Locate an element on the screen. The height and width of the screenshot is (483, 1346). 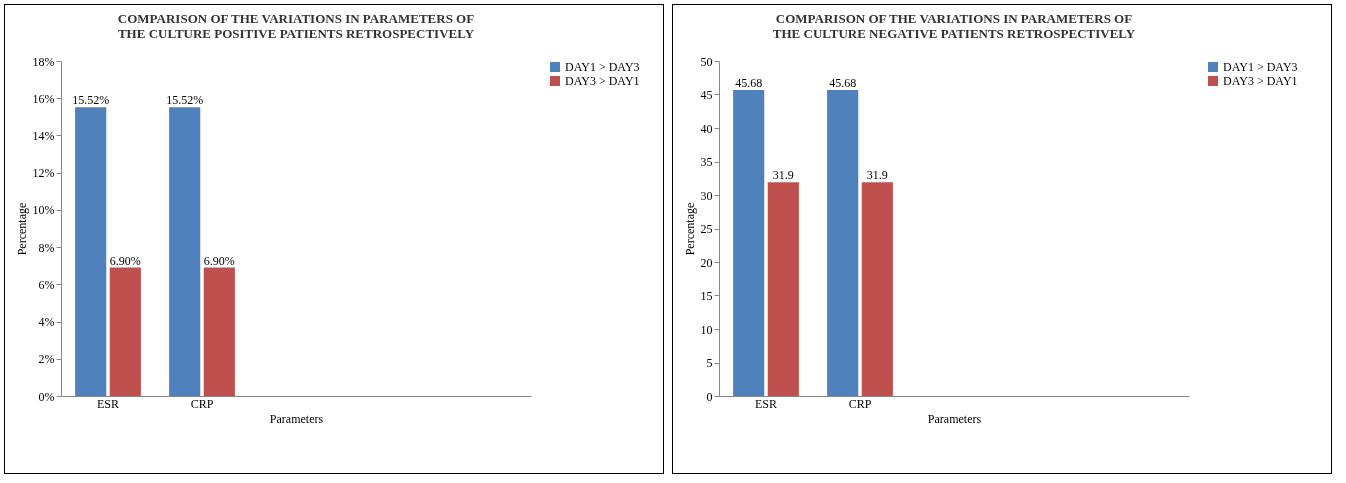
y-tick-label: 0% is located at coordinates (46, 396).